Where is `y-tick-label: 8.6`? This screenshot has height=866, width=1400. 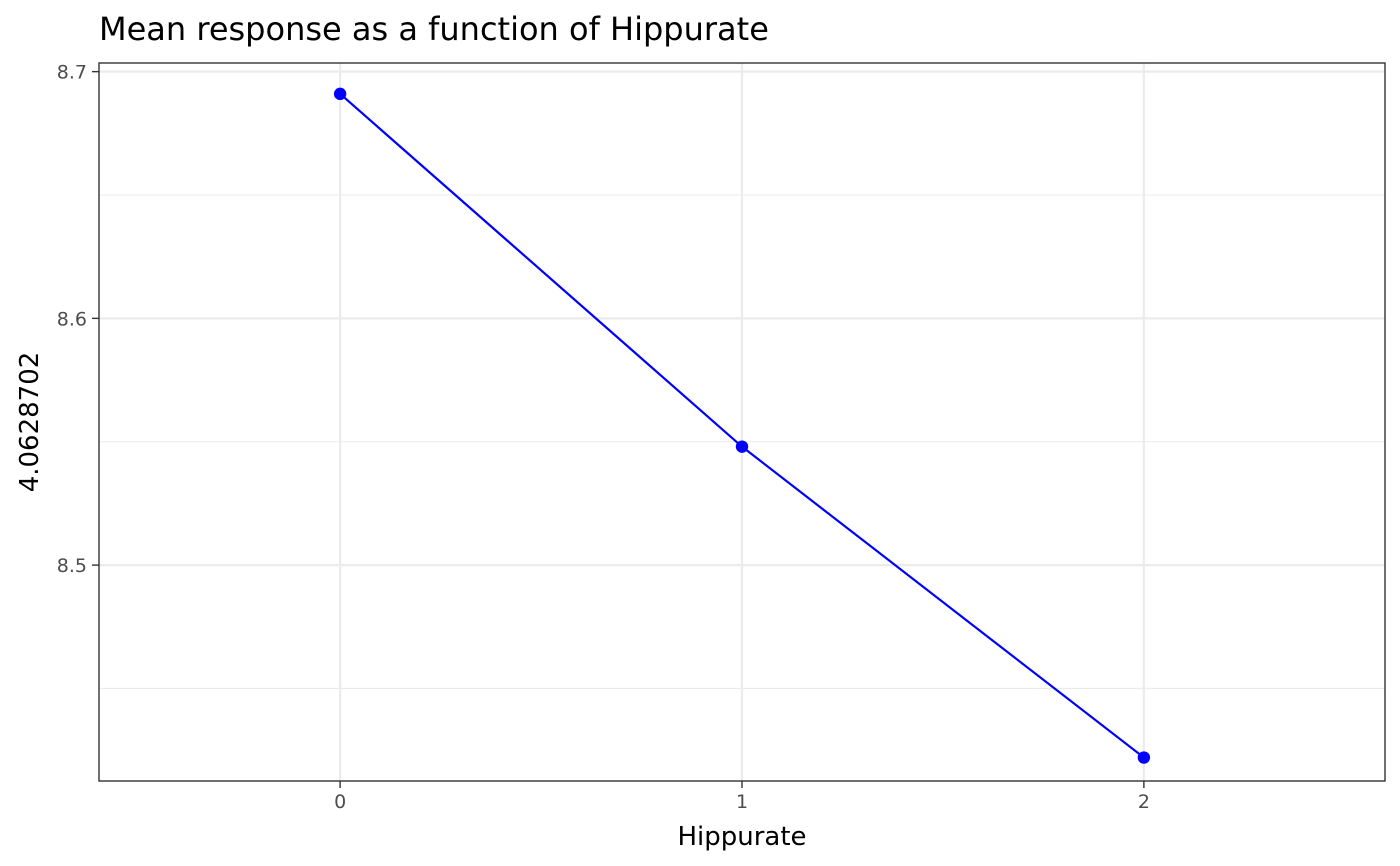
y-tick-label: 8.6 is located at coordinates (72, 319).